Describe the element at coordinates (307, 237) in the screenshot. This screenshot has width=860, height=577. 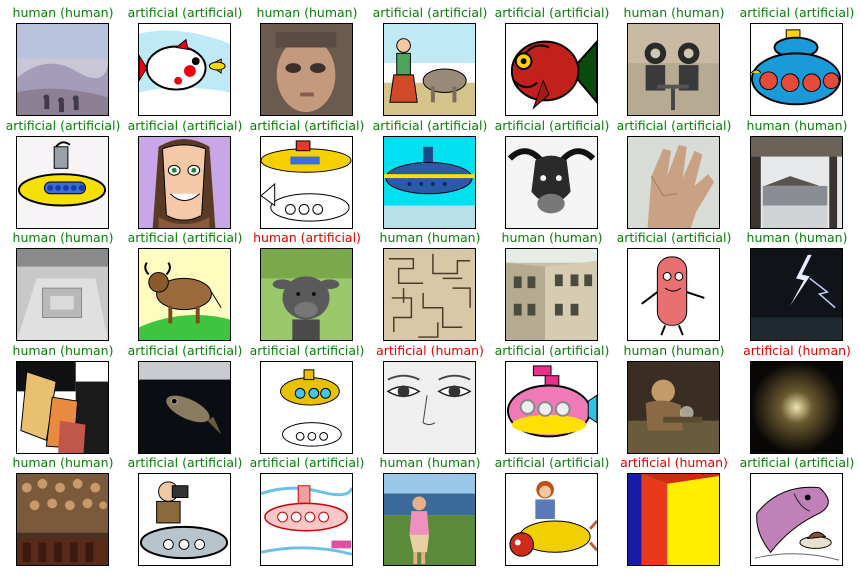
I see `prediction-label: human (artificial)` at that location.